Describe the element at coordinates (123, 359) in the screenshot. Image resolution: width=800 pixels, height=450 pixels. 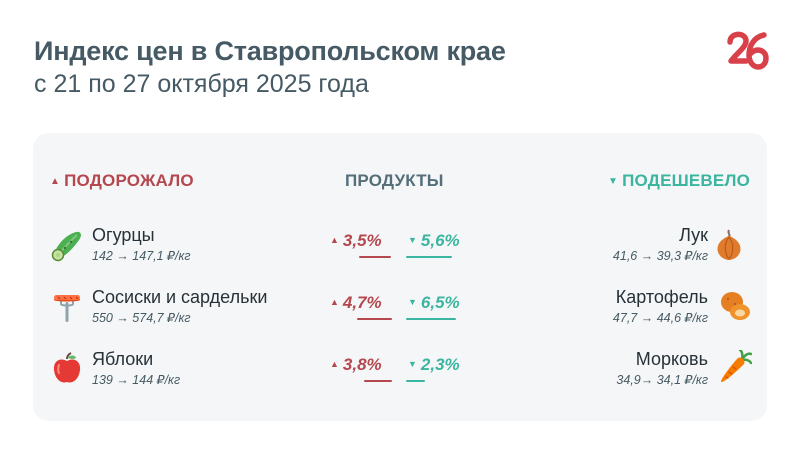
I see `product-name: Яблоки` at that location.